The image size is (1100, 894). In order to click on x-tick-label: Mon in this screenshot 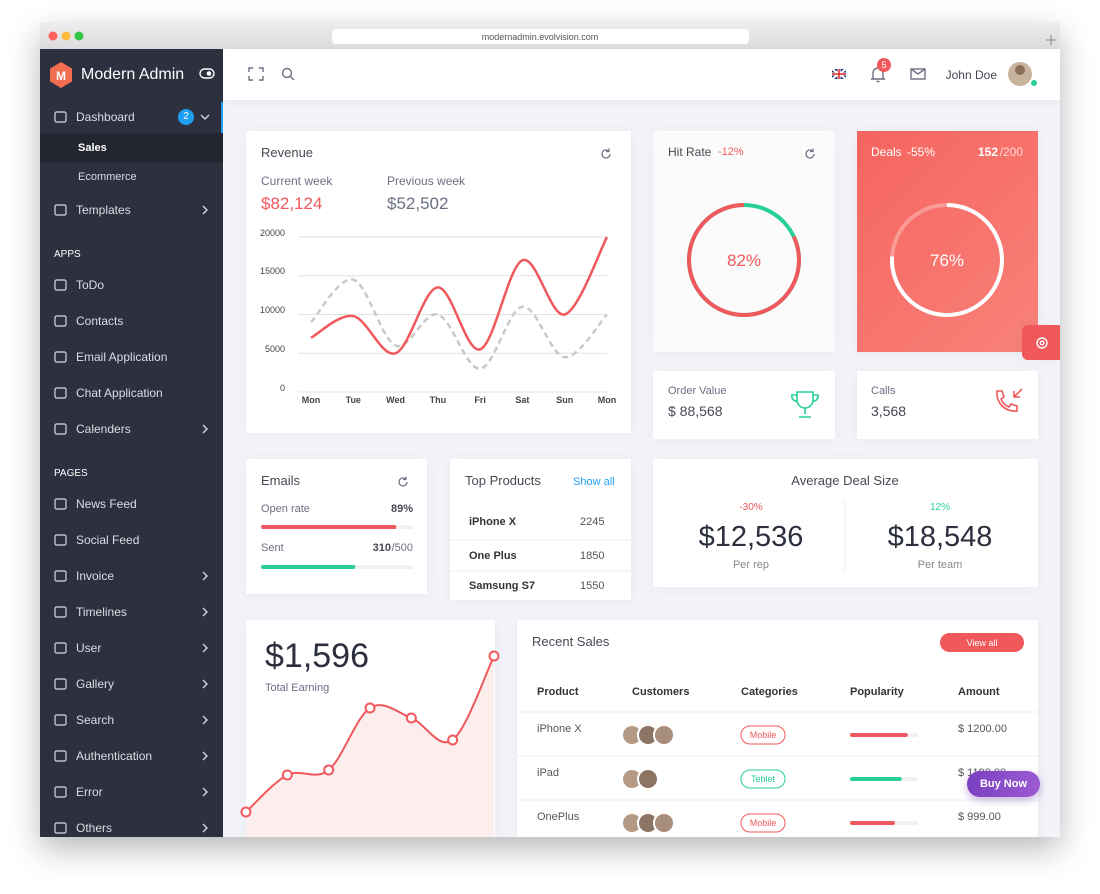, I will do `click(607, 399)`.